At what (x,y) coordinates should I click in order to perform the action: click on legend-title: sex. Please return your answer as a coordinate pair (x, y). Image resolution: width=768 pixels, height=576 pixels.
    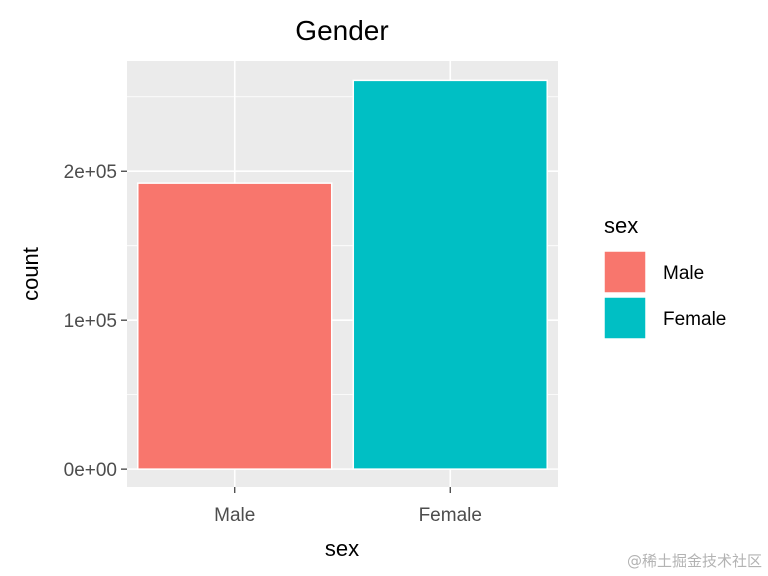
    Looking at the image, I should click on (621, 225).